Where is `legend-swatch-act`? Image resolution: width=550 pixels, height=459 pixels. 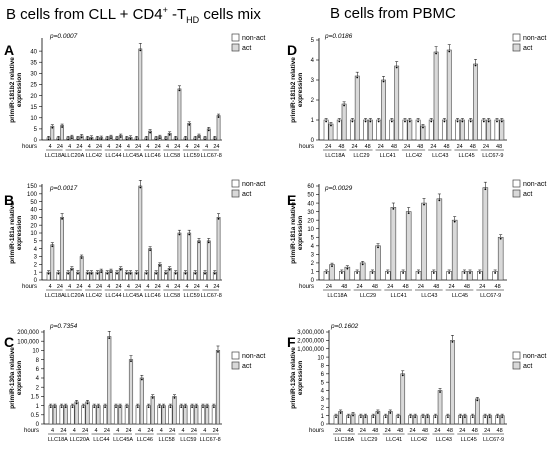
legend-swatch-act is located at coordinates (235, 47).